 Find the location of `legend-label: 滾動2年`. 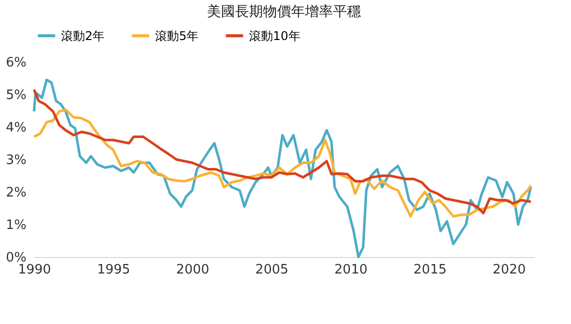

legend-label: 滾動2年 is located at coordinates (83, 35).